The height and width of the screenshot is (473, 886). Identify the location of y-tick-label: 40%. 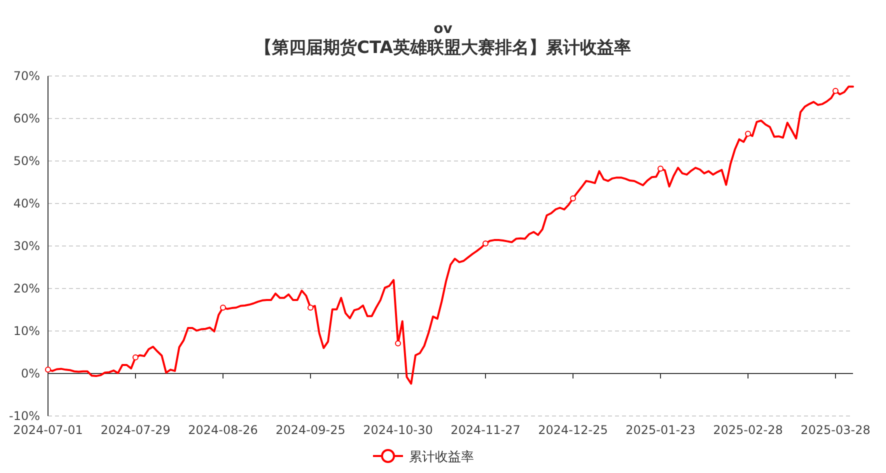
(26, 203).